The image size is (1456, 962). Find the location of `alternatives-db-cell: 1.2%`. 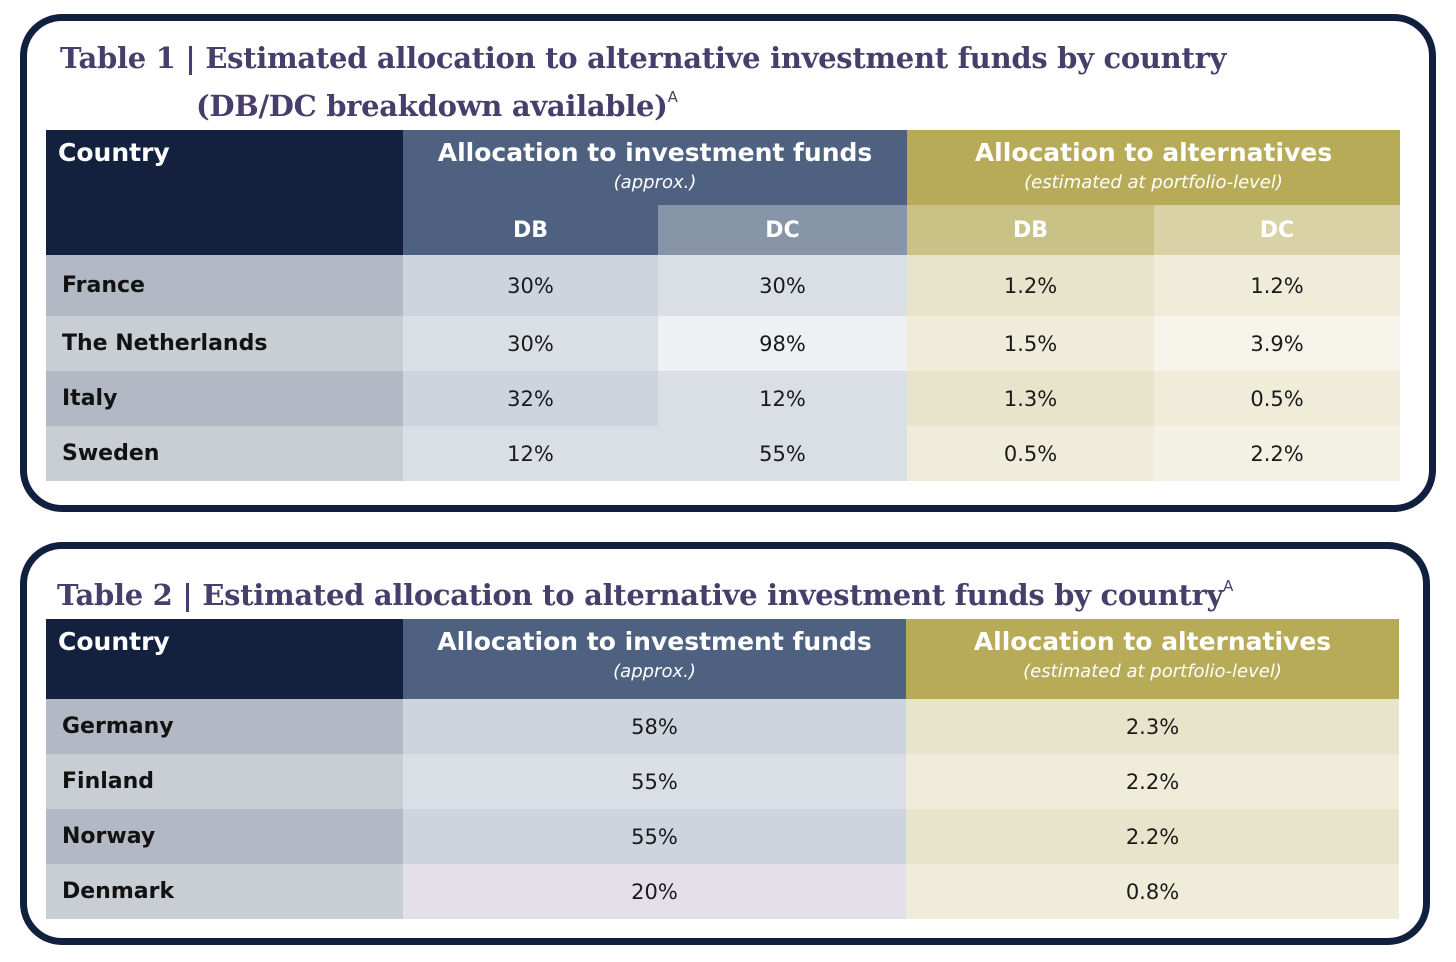

alternatives-db-cell: 1.2% is located at coordinates (1031, 285).